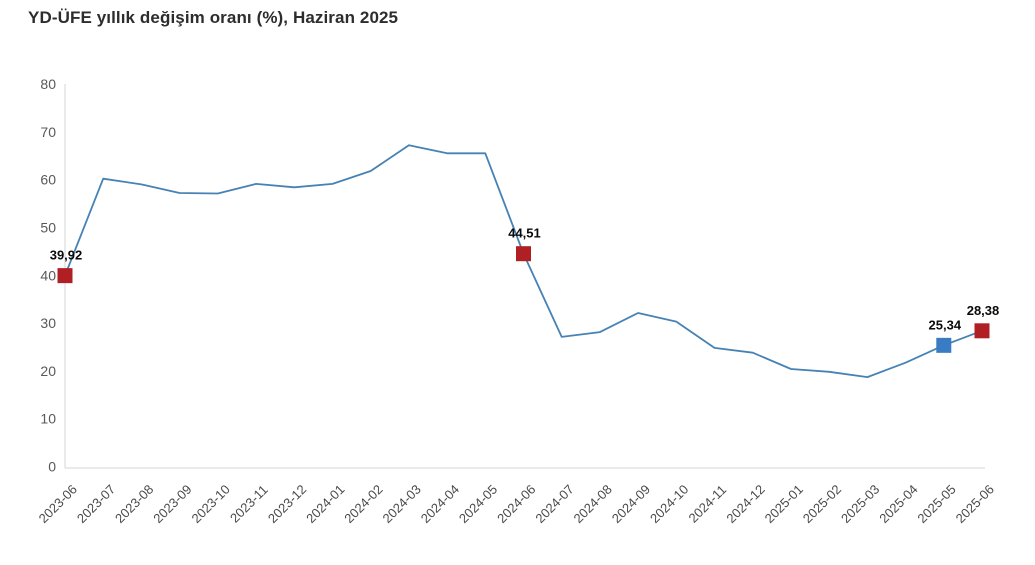 This screenshot has width=1035, height=565. What do you see at coordinates (593, 504) in the screenshot?
I see `x-tick-label: 2024-08` at bounding box center [593, 504].